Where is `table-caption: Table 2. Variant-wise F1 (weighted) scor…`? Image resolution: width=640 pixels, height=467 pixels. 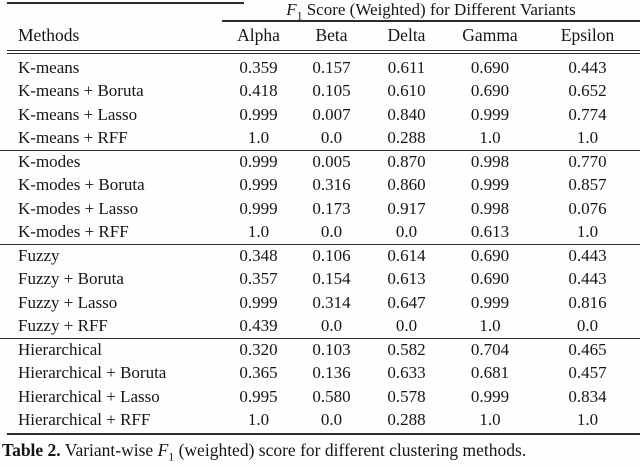 table-caption: Table 2. Variant-wise F1 (weighted) scor… is located at coordinates (320, 452).